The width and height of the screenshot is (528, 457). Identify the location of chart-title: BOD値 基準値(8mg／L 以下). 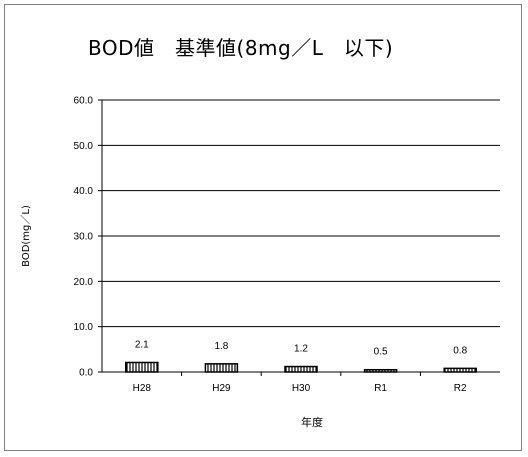
(241, 48).